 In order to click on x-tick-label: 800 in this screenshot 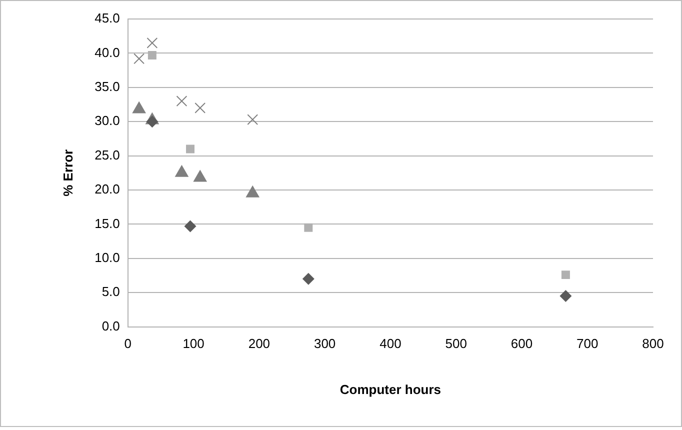, I will do `click(653, 344)`.